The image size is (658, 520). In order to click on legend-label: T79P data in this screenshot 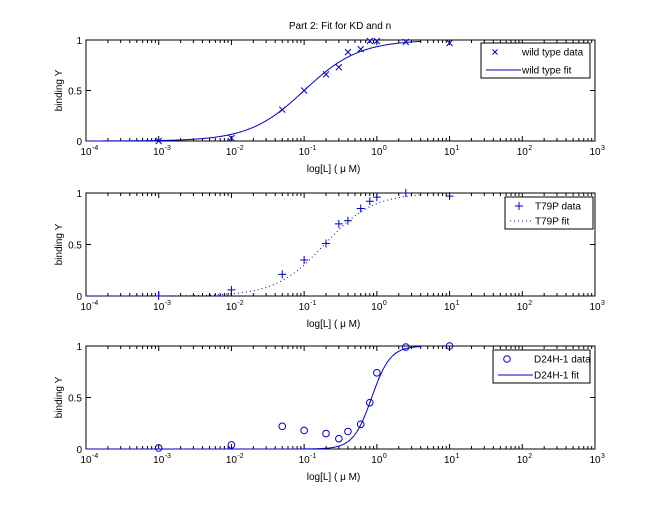, I will do `click(558, 207)`.